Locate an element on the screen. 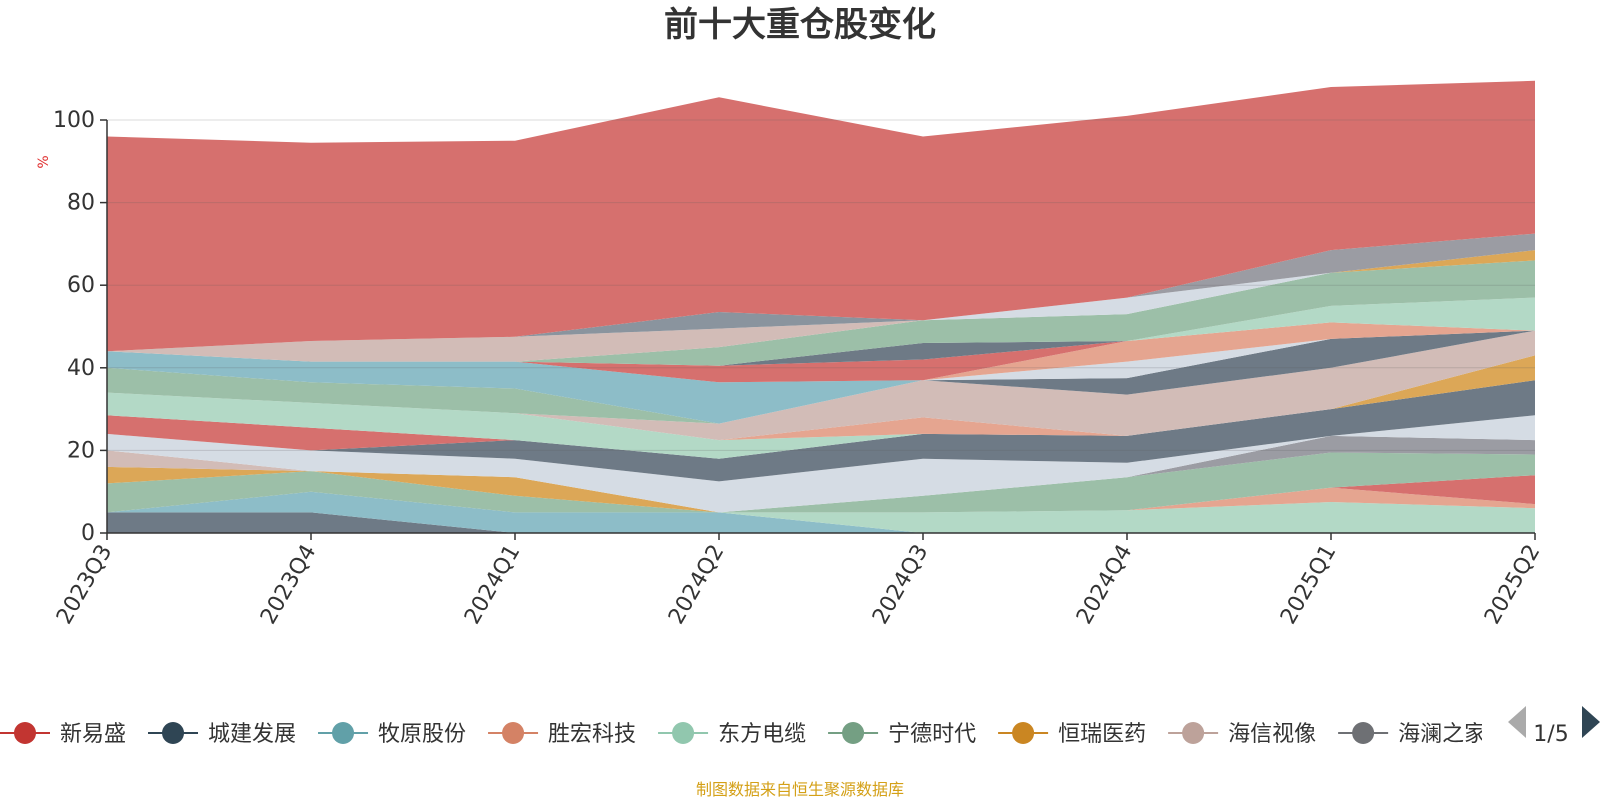  area-s18 is located at coordinates (821, 377).